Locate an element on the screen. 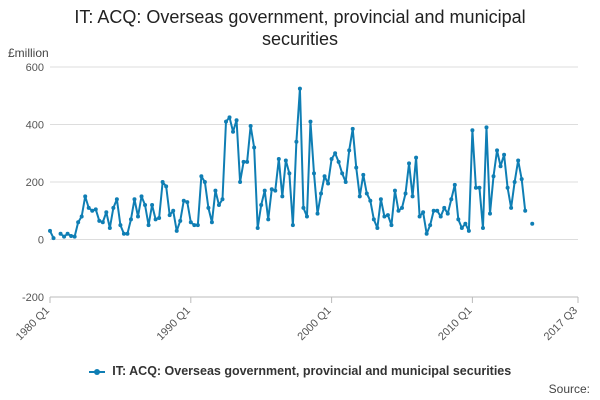  y-axis-label: £million is located at coordinates (28, 53).